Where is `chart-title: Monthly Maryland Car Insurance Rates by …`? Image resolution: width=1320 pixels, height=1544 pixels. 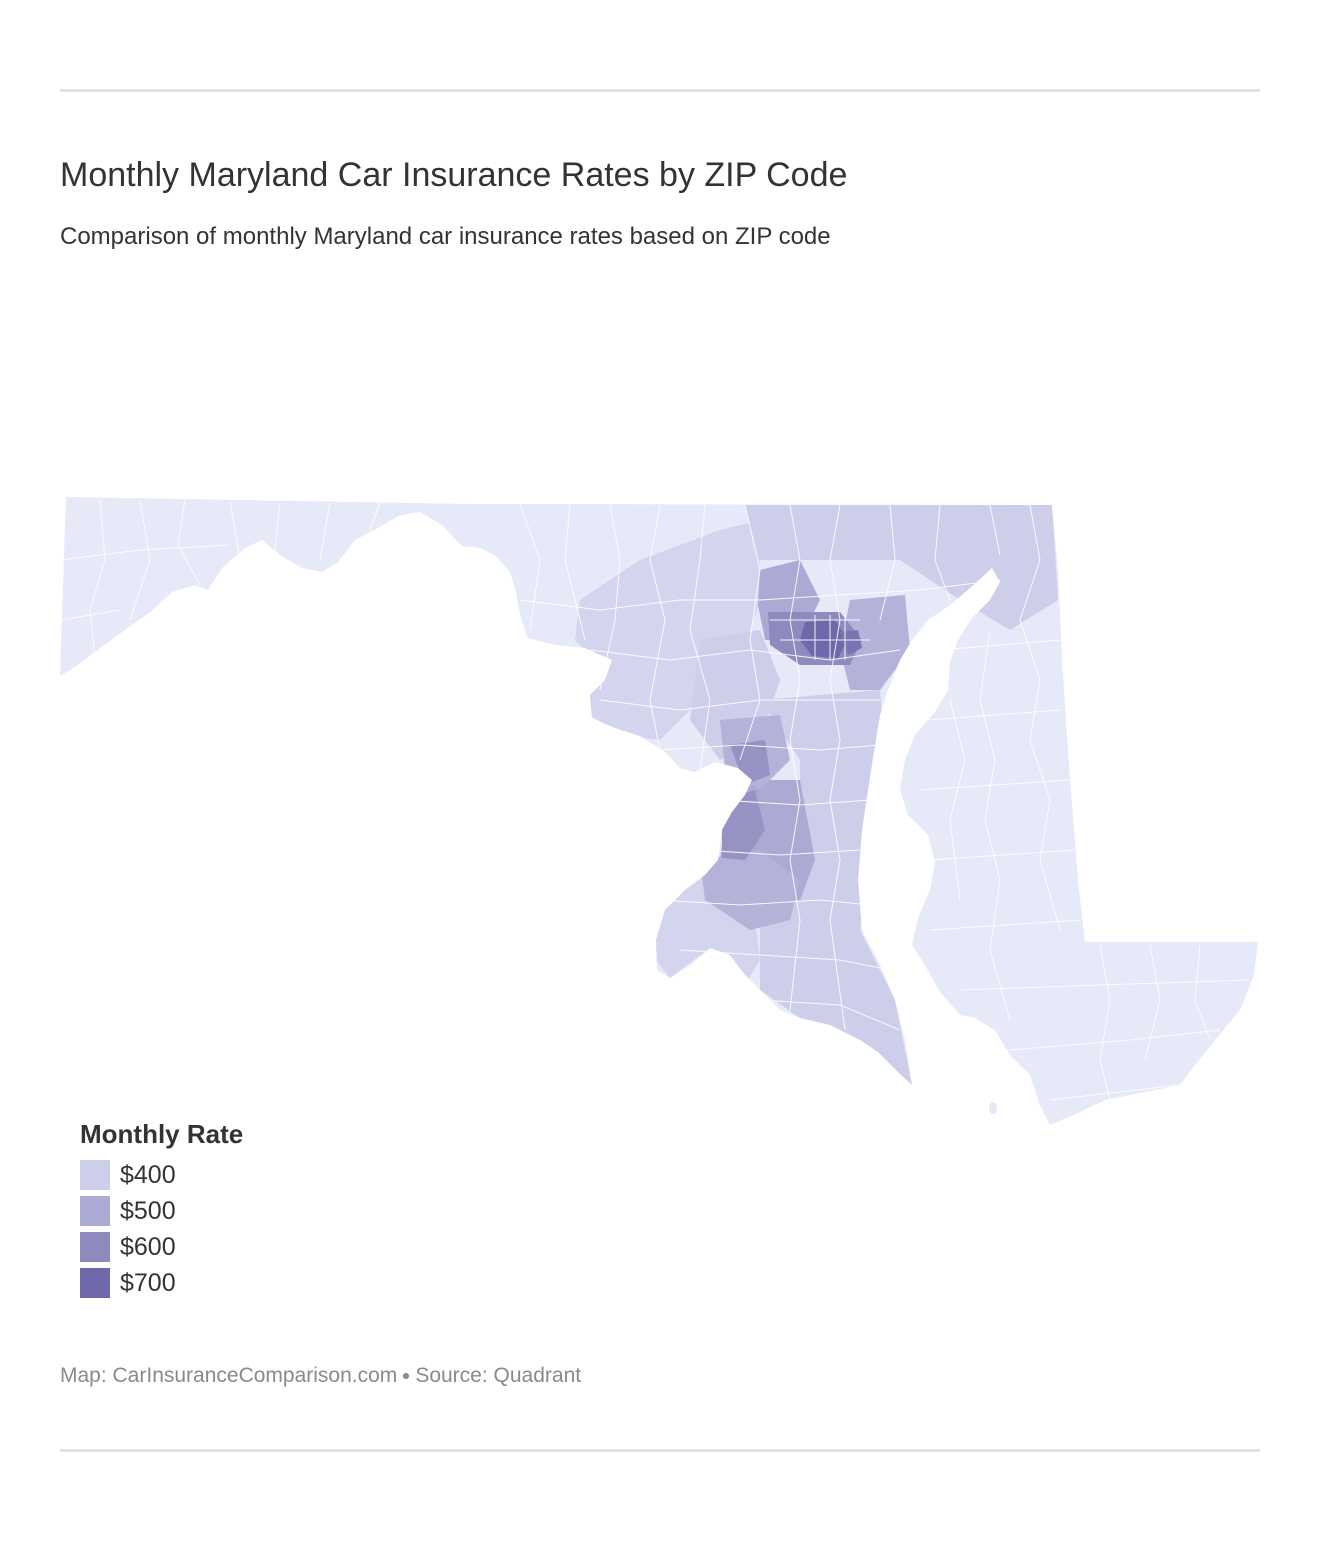 chart-title: Monthly Maryland Car Insurance Rates by … is located at coordinates (454, 175).